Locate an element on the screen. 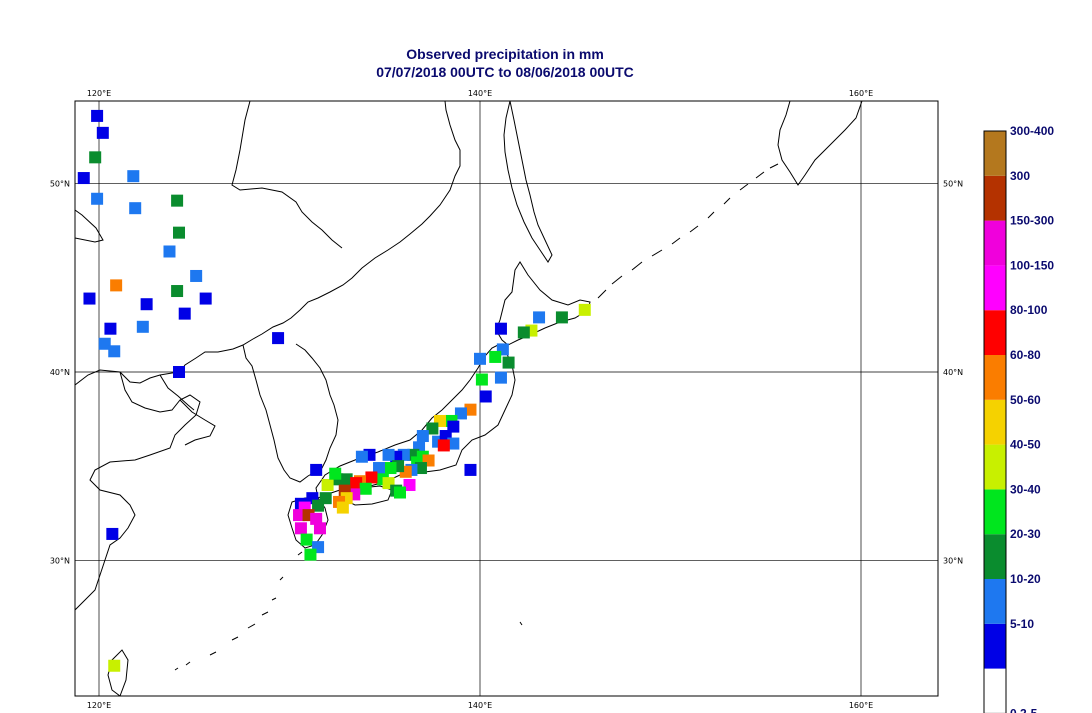 The width and height of the screenshot is (1092, 713). ryukyu-islands is located at coordinates (348, 611).